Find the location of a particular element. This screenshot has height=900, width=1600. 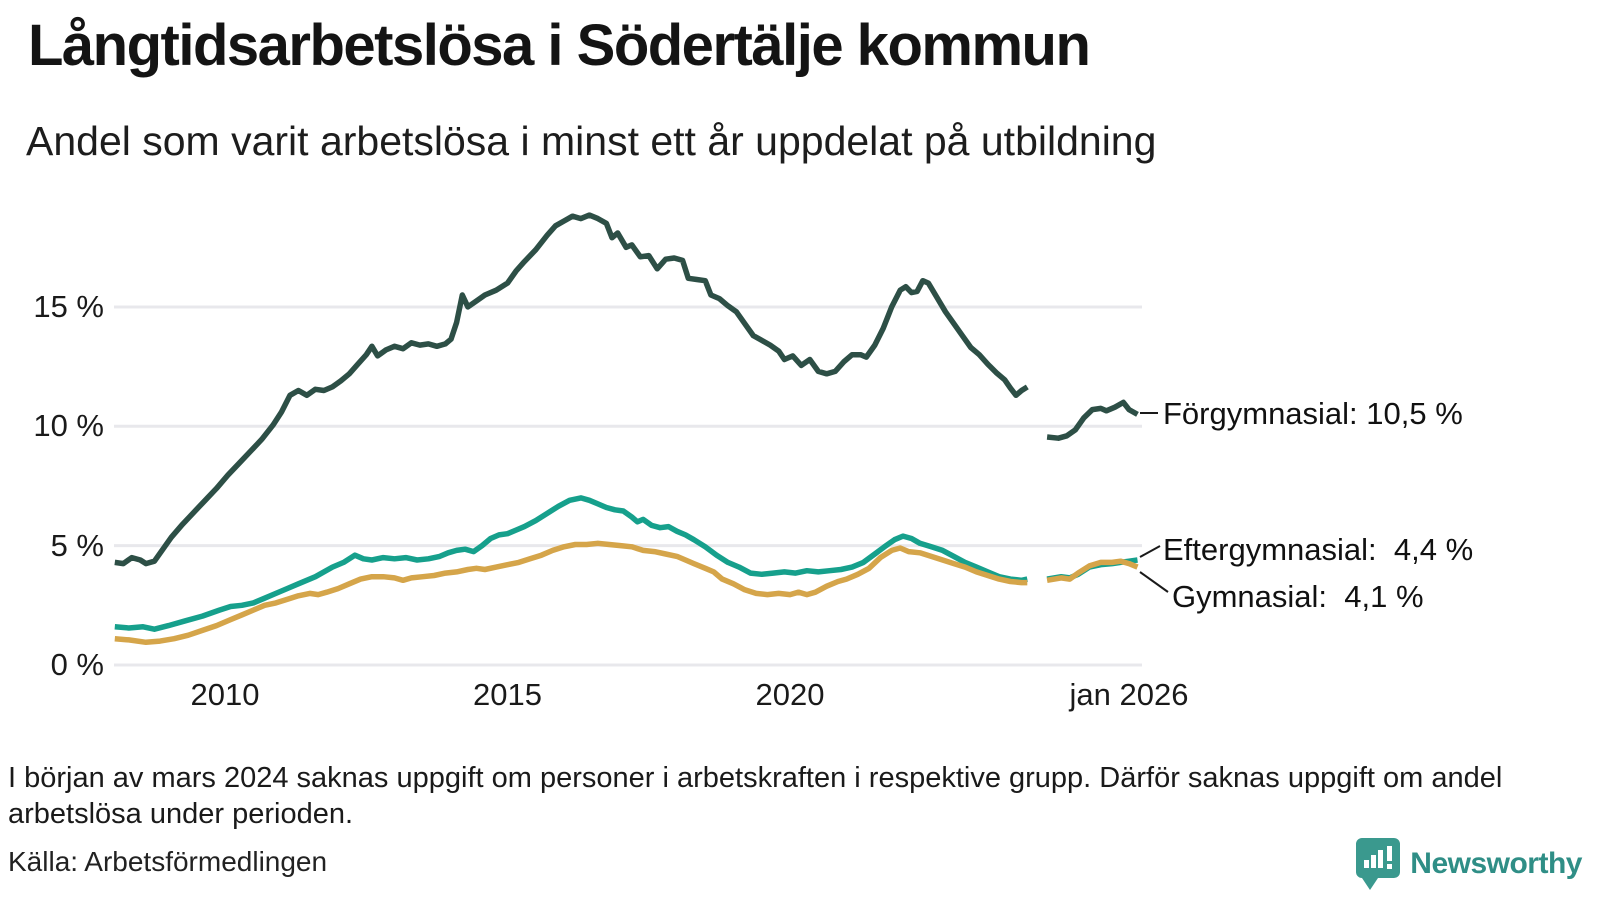

y-tick-label: 5 % is located at coordinates (77, 545).